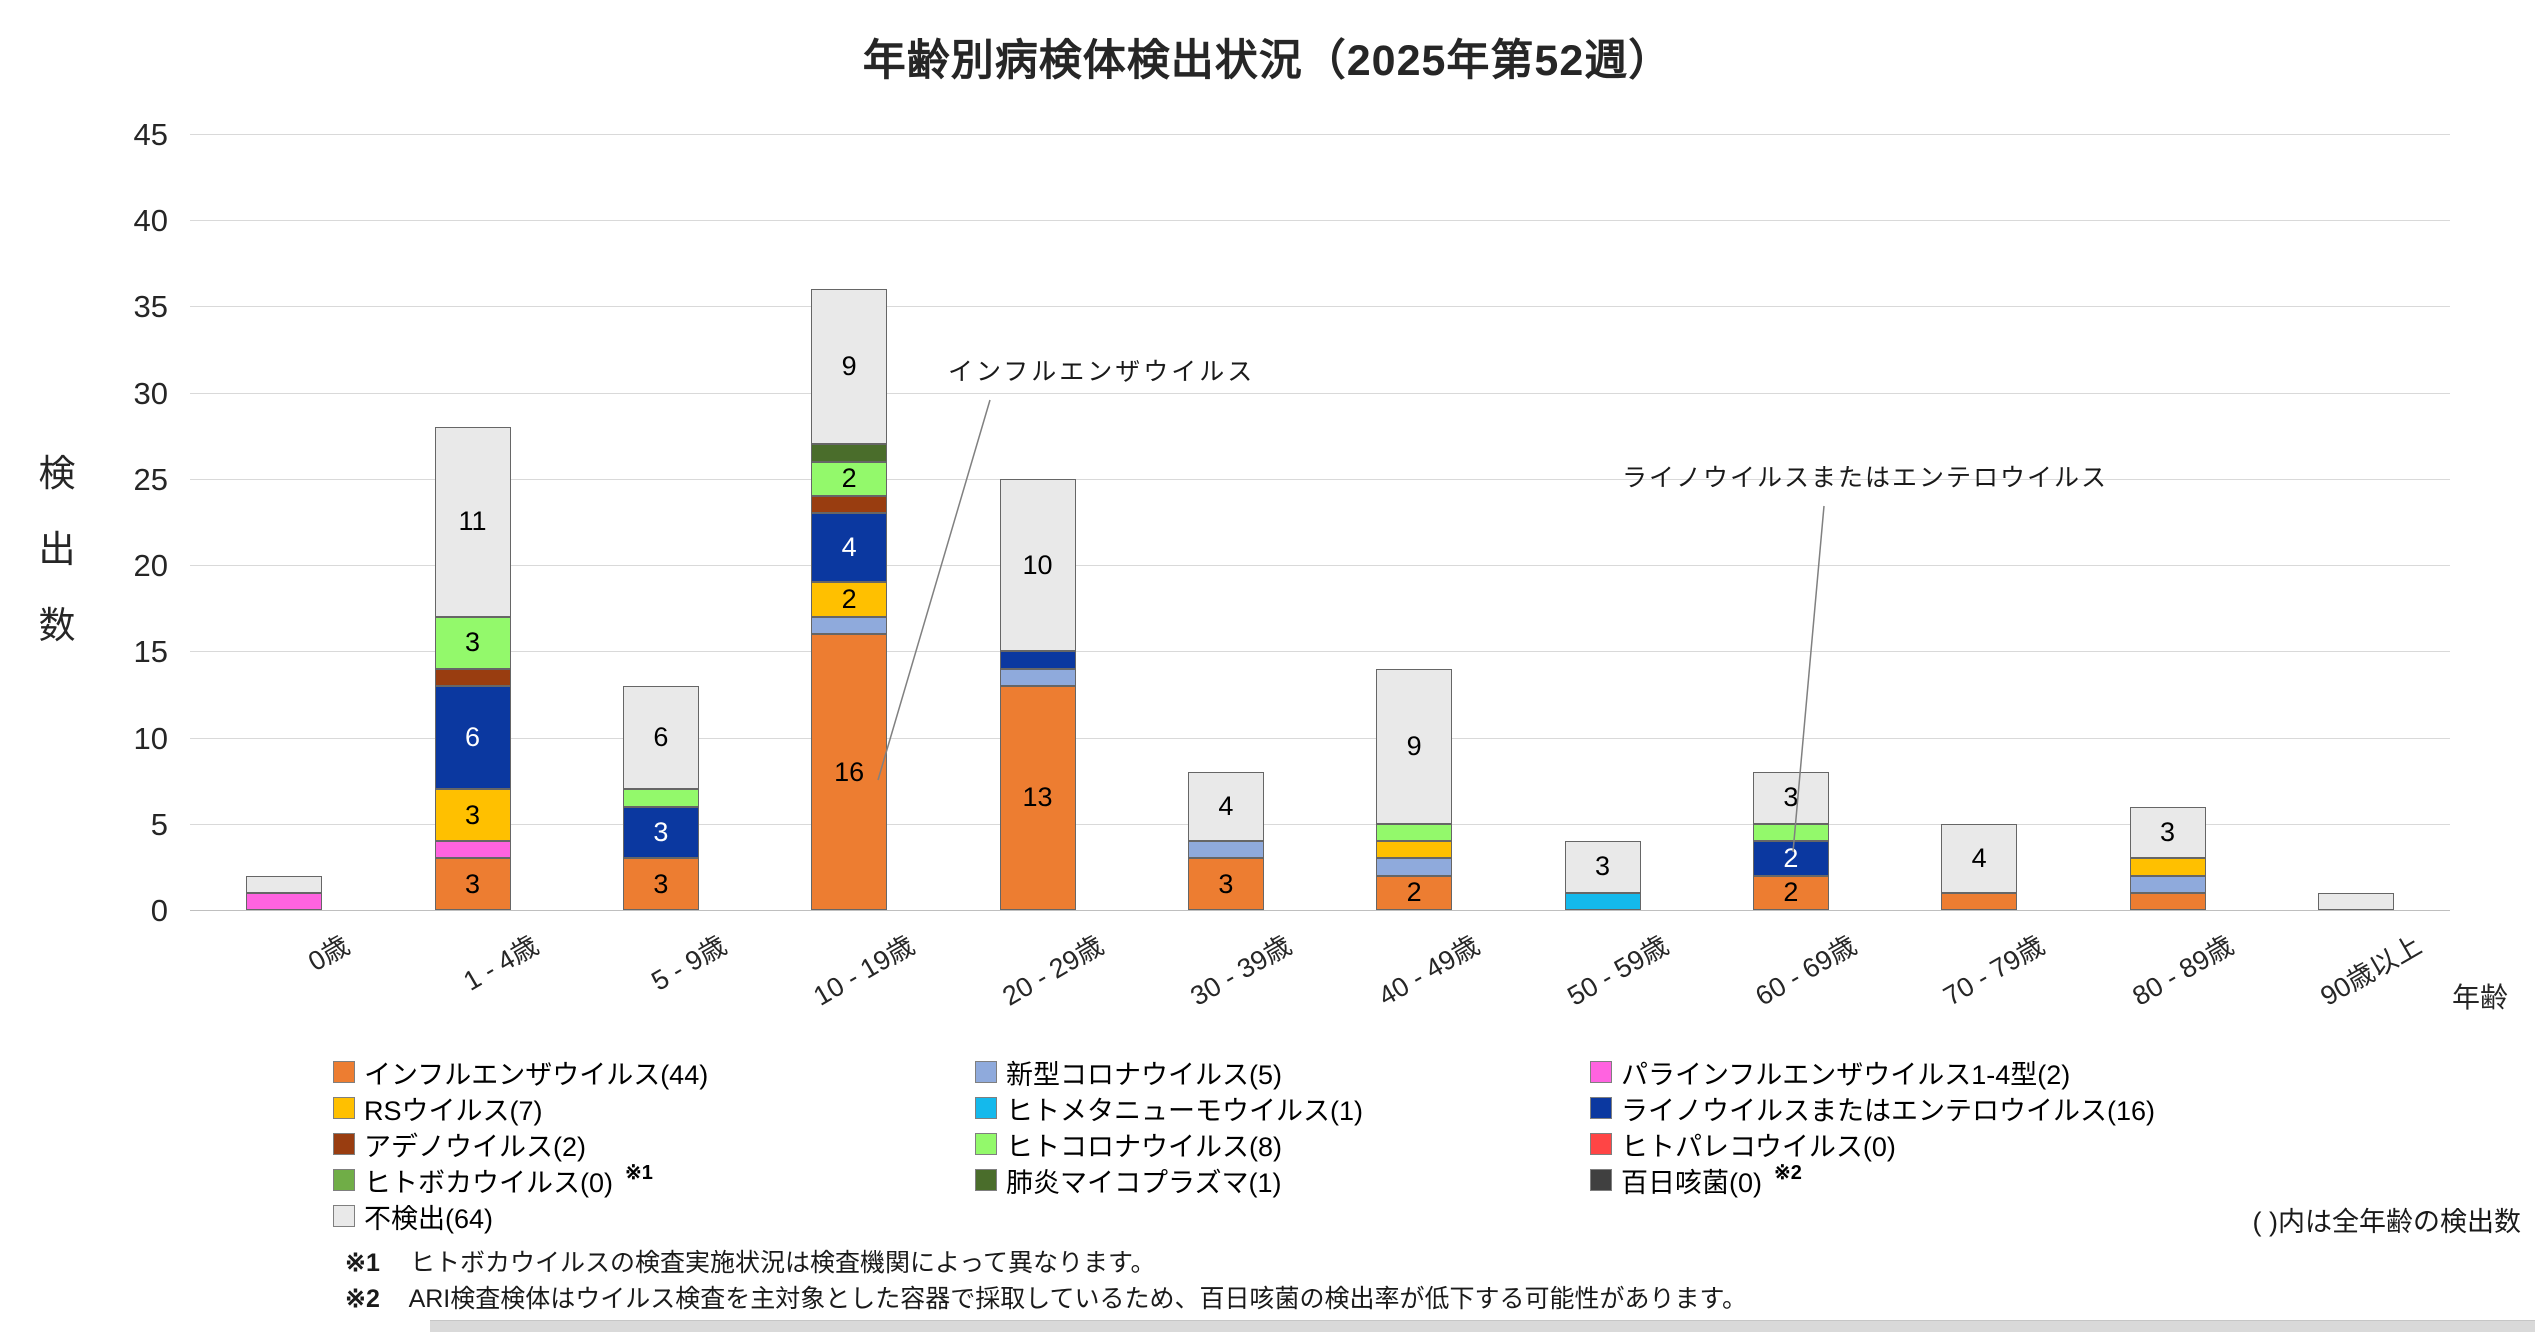 The width and height of the screenshot is (2535, 1332). I want to click on legend-item: RSウイルス(7), so click(438, 1108).